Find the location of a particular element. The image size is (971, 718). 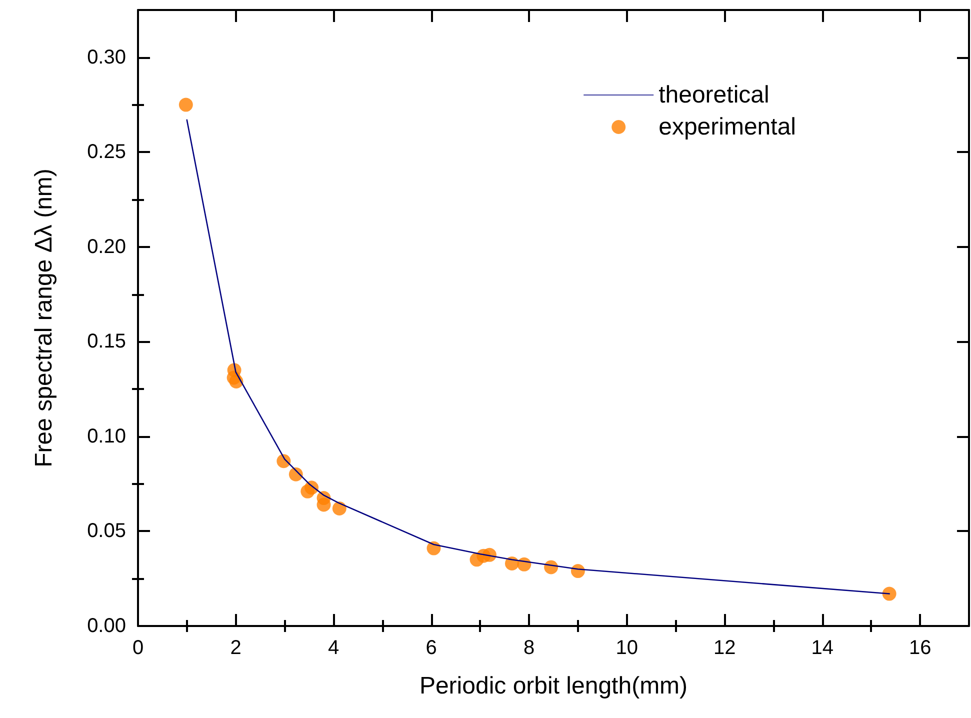

y-axis-title: Free spectral range Δλ (nm) is located at coordinates (44, 318).